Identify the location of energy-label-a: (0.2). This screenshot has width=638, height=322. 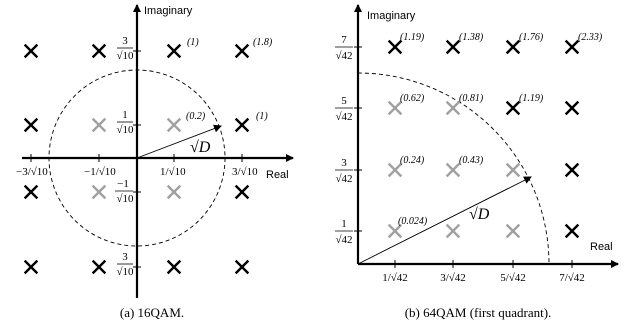
(196, 116).